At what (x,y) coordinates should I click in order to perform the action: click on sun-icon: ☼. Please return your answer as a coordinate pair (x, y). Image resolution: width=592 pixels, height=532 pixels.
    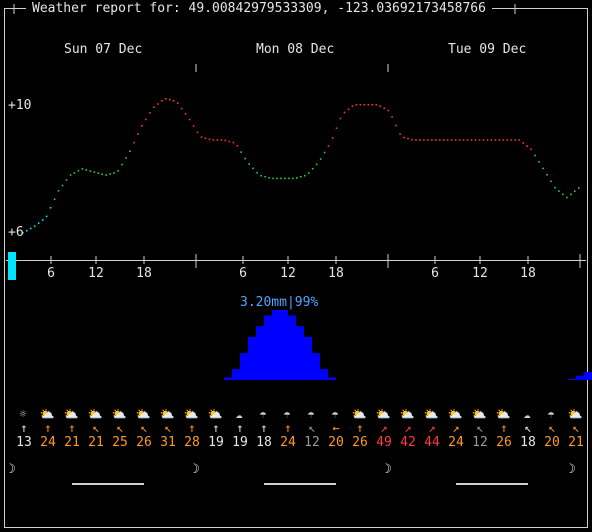
    Looking at the image, I should click on (23, 414).